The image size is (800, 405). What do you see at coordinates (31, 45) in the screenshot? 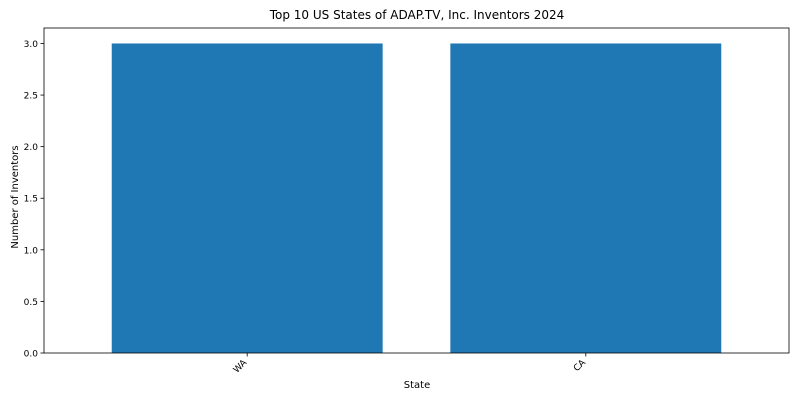
I see `y-tick-label: 3.0` at bounding box center [31, 45].